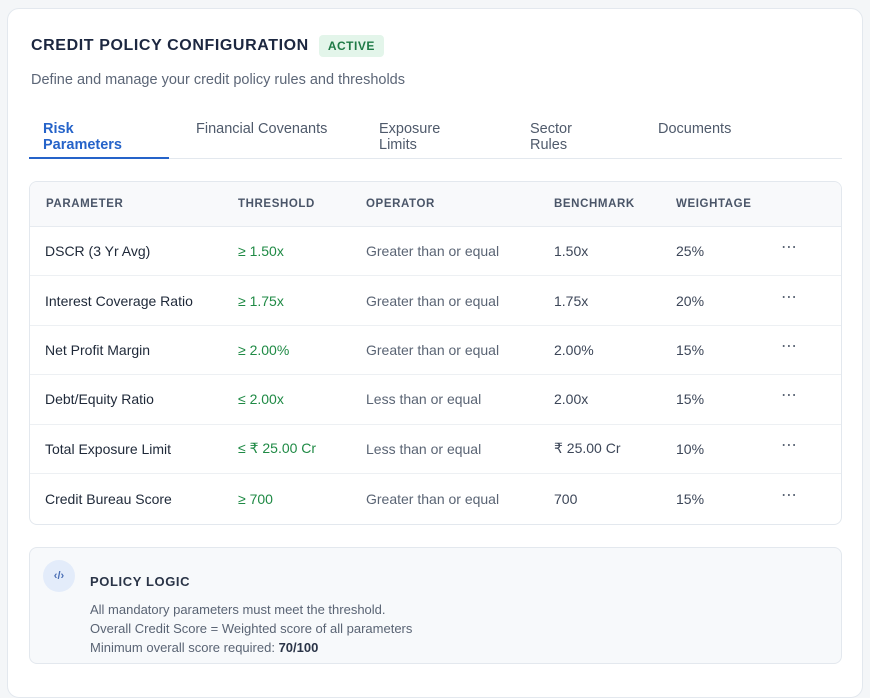  What do you see at coordinates (566, 498) in the screenshot?
I see `benchmark-cell: 700` at bounding box center [566, 498].